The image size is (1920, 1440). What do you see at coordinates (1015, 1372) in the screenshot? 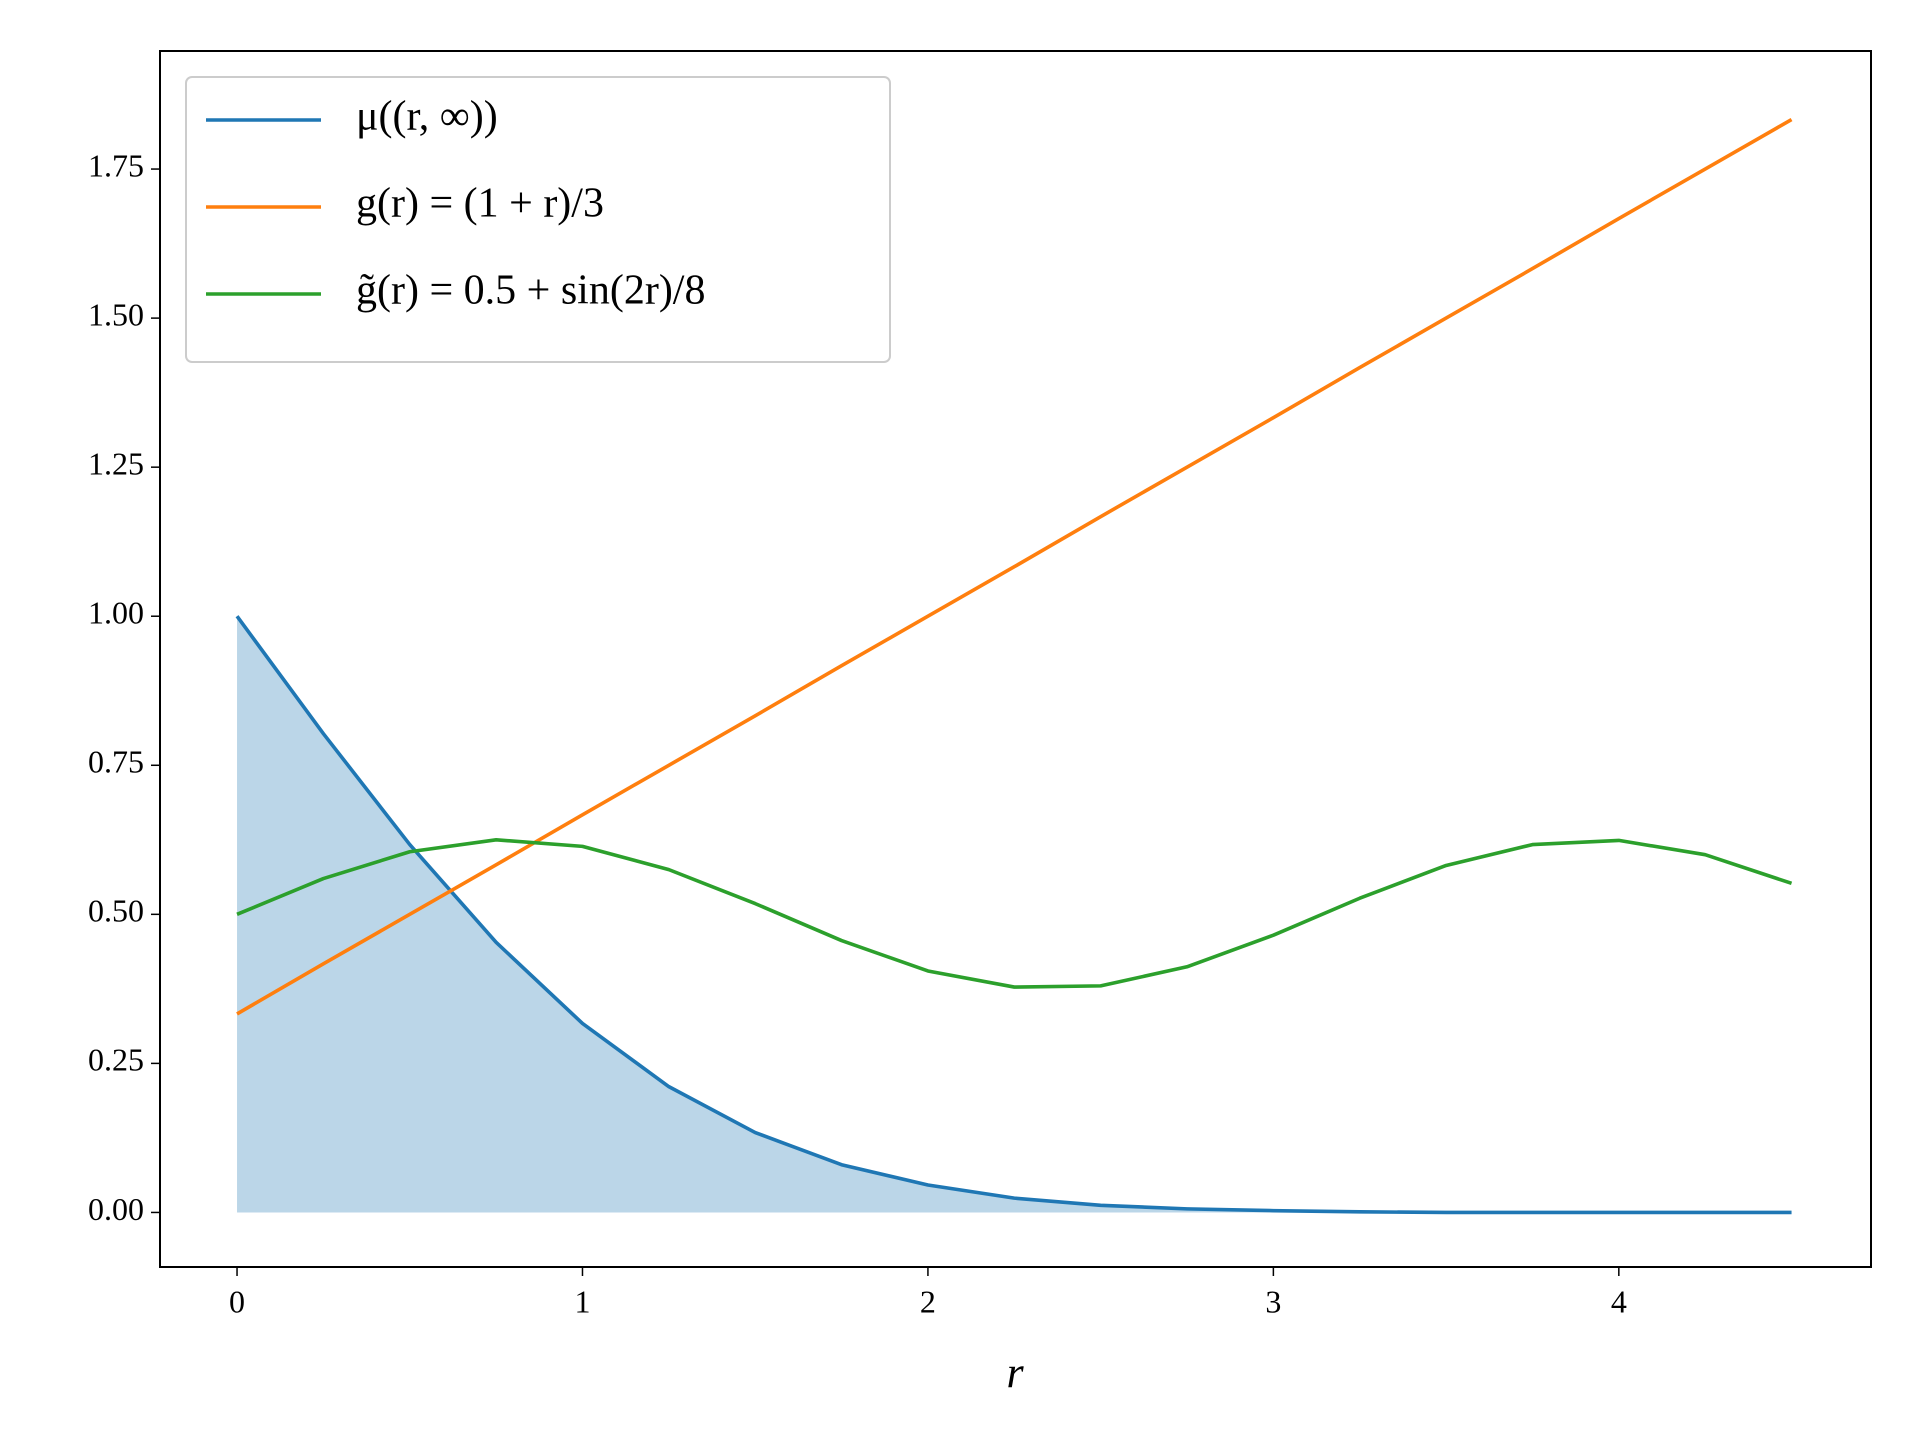
I see `x-axis-label: r` at bounding box center [1015, 1372].